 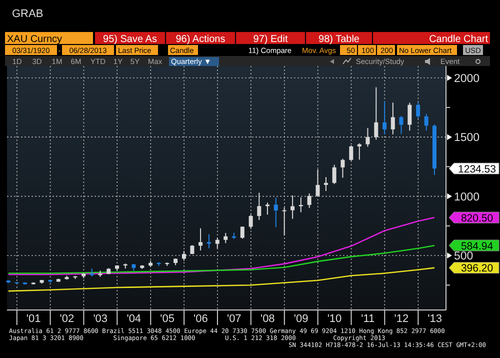 What do you see at coordinates (458, 39) in the screenshot?
I see `text: Candle Chart` at bounding box center [458, 39].